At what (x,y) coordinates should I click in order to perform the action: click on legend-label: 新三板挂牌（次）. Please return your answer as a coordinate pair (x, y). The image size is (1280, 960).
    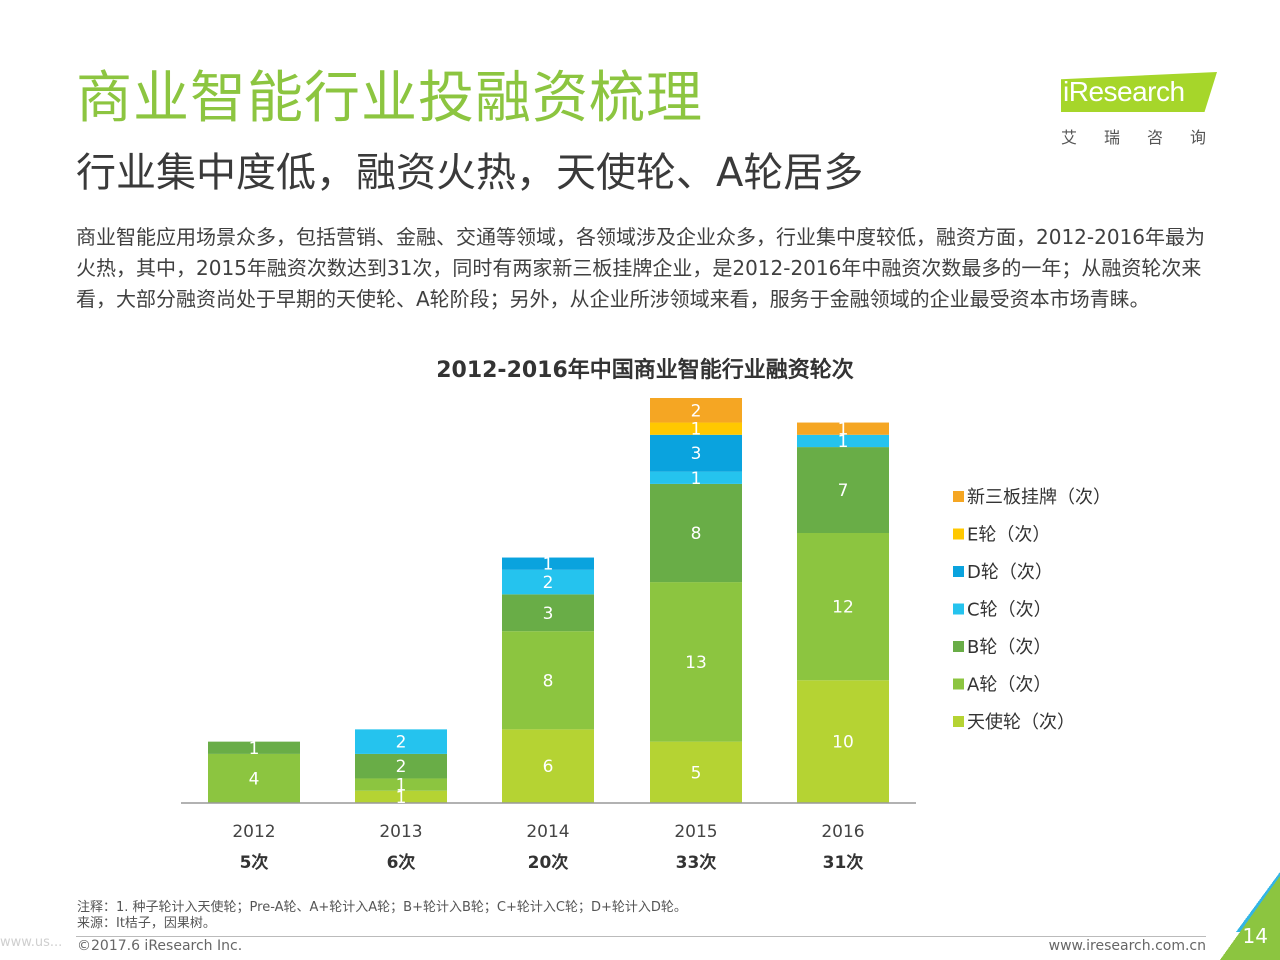
    Looking at the image, I should click on (1039, 497).